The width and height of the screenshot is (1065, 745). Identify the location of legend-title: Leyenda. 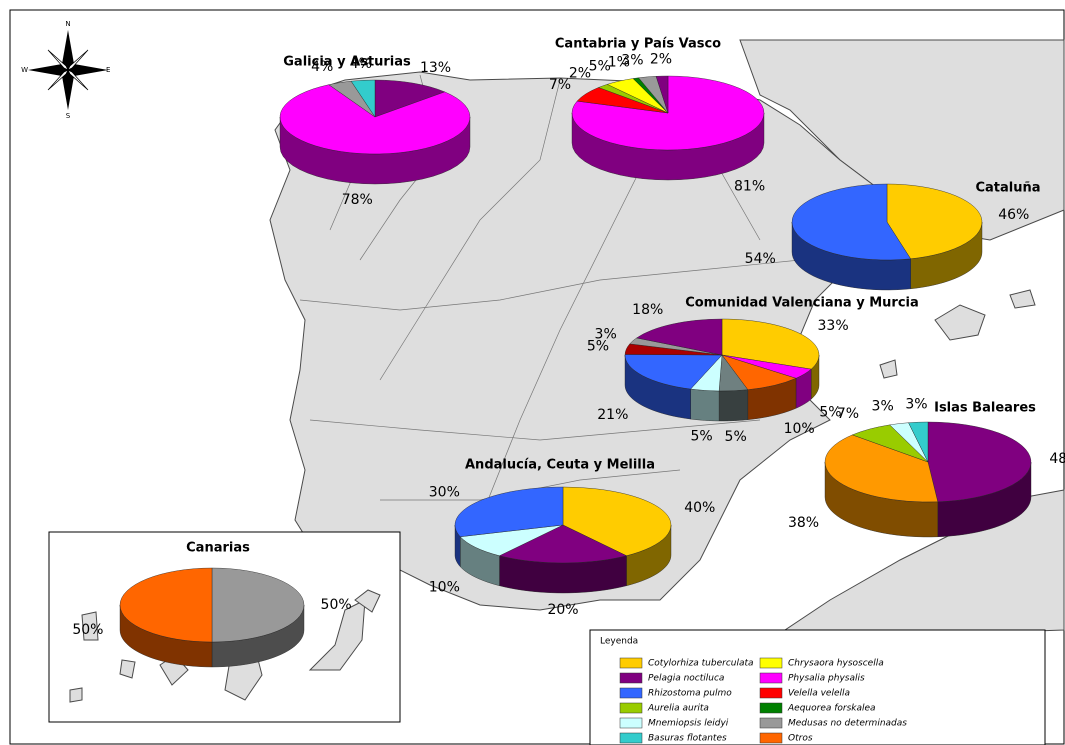
(619, 642).